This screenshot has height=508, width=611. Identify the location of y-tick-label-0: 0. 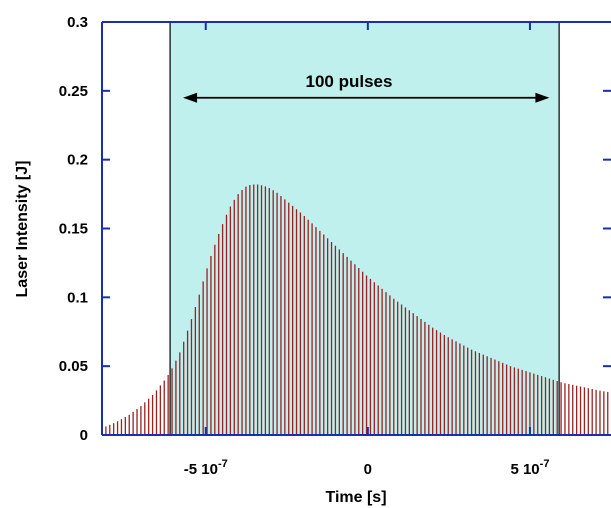
(84, 435).